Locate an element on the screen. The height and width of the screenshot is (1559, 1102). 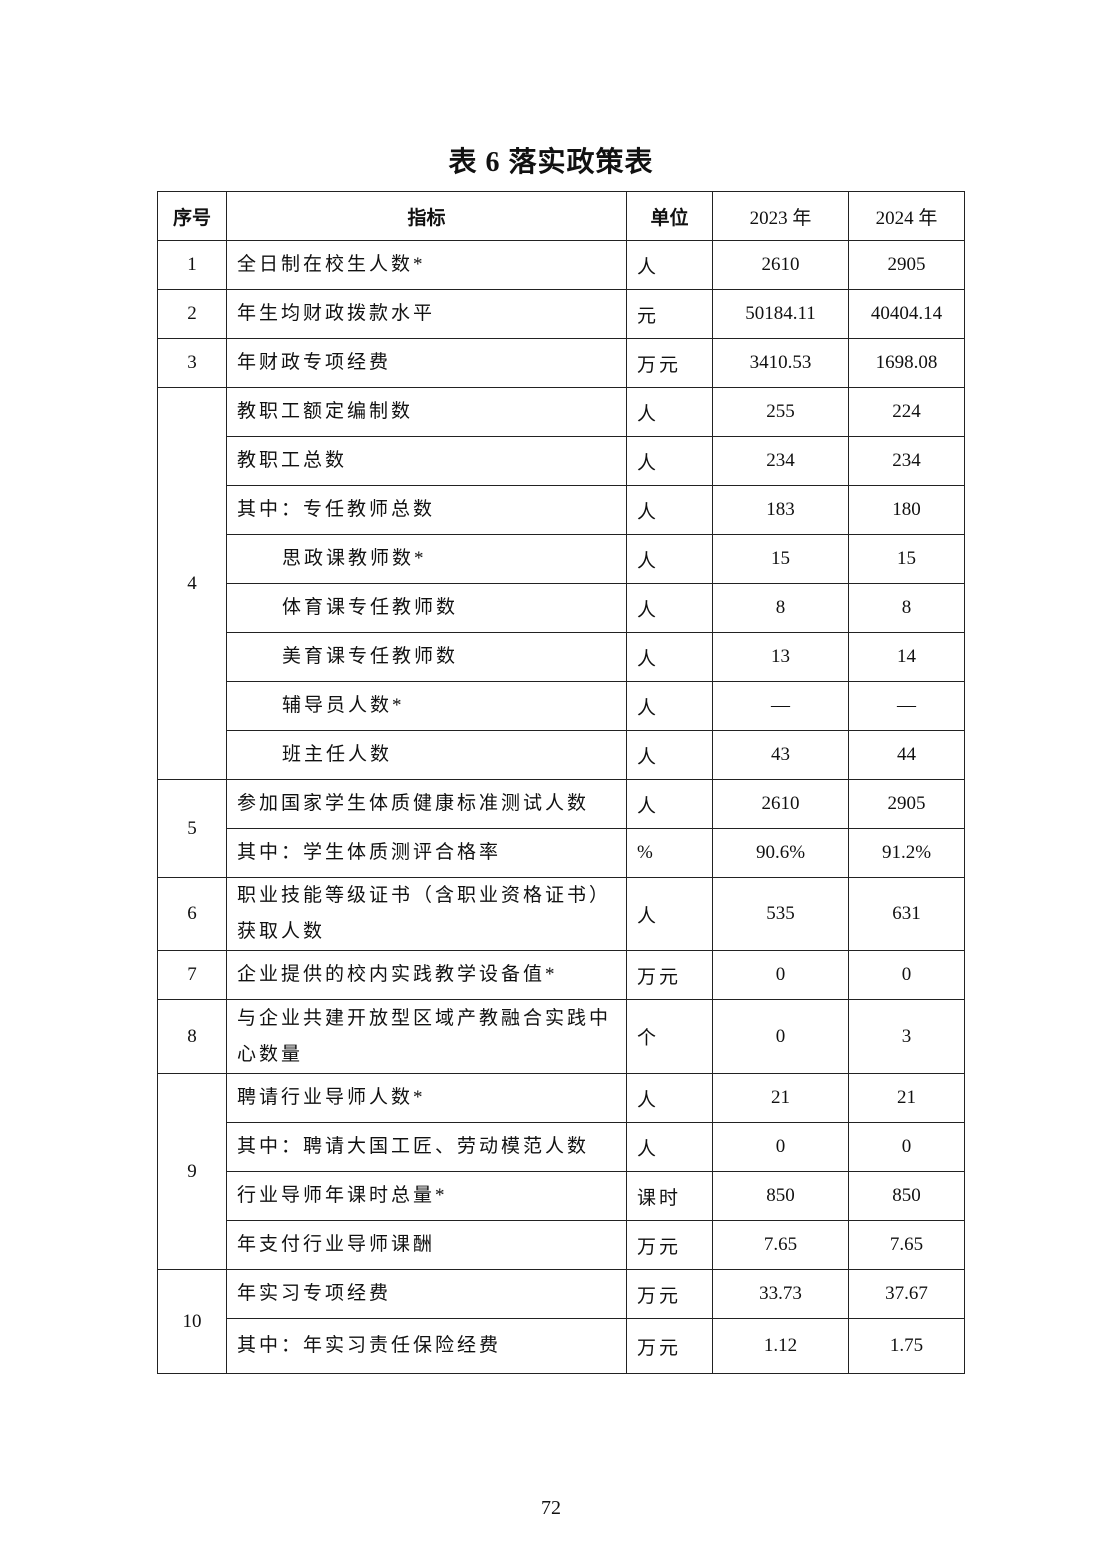
unit-cell: % is located at coordinates (669, 853).